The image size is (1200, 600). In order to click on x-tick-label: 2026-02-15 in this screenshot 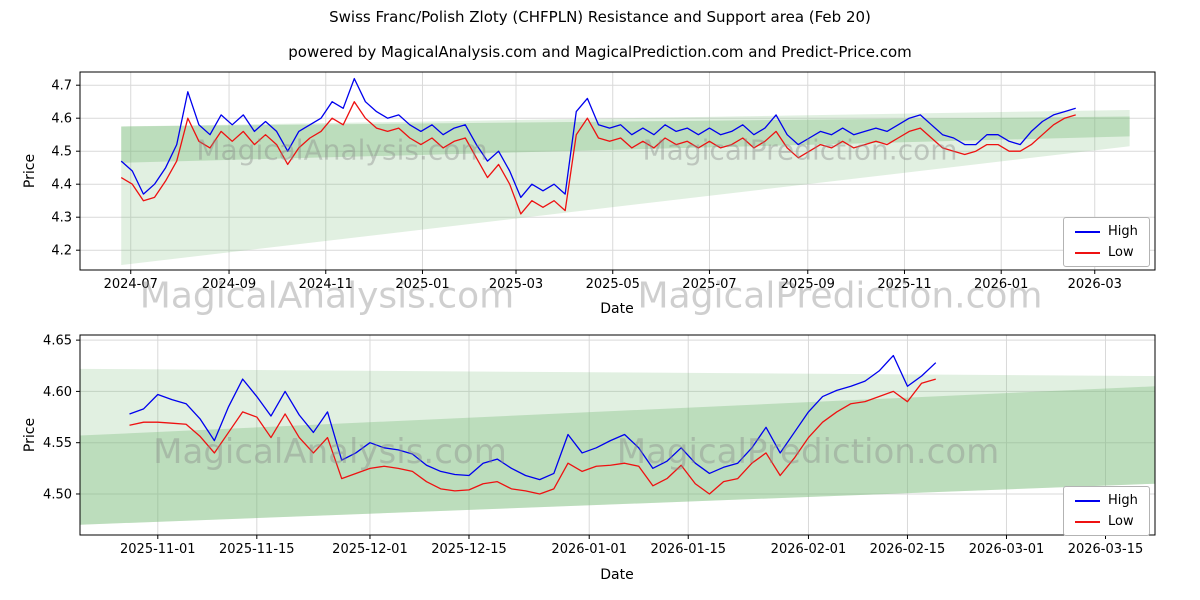, I will do `click(908, 549)`.